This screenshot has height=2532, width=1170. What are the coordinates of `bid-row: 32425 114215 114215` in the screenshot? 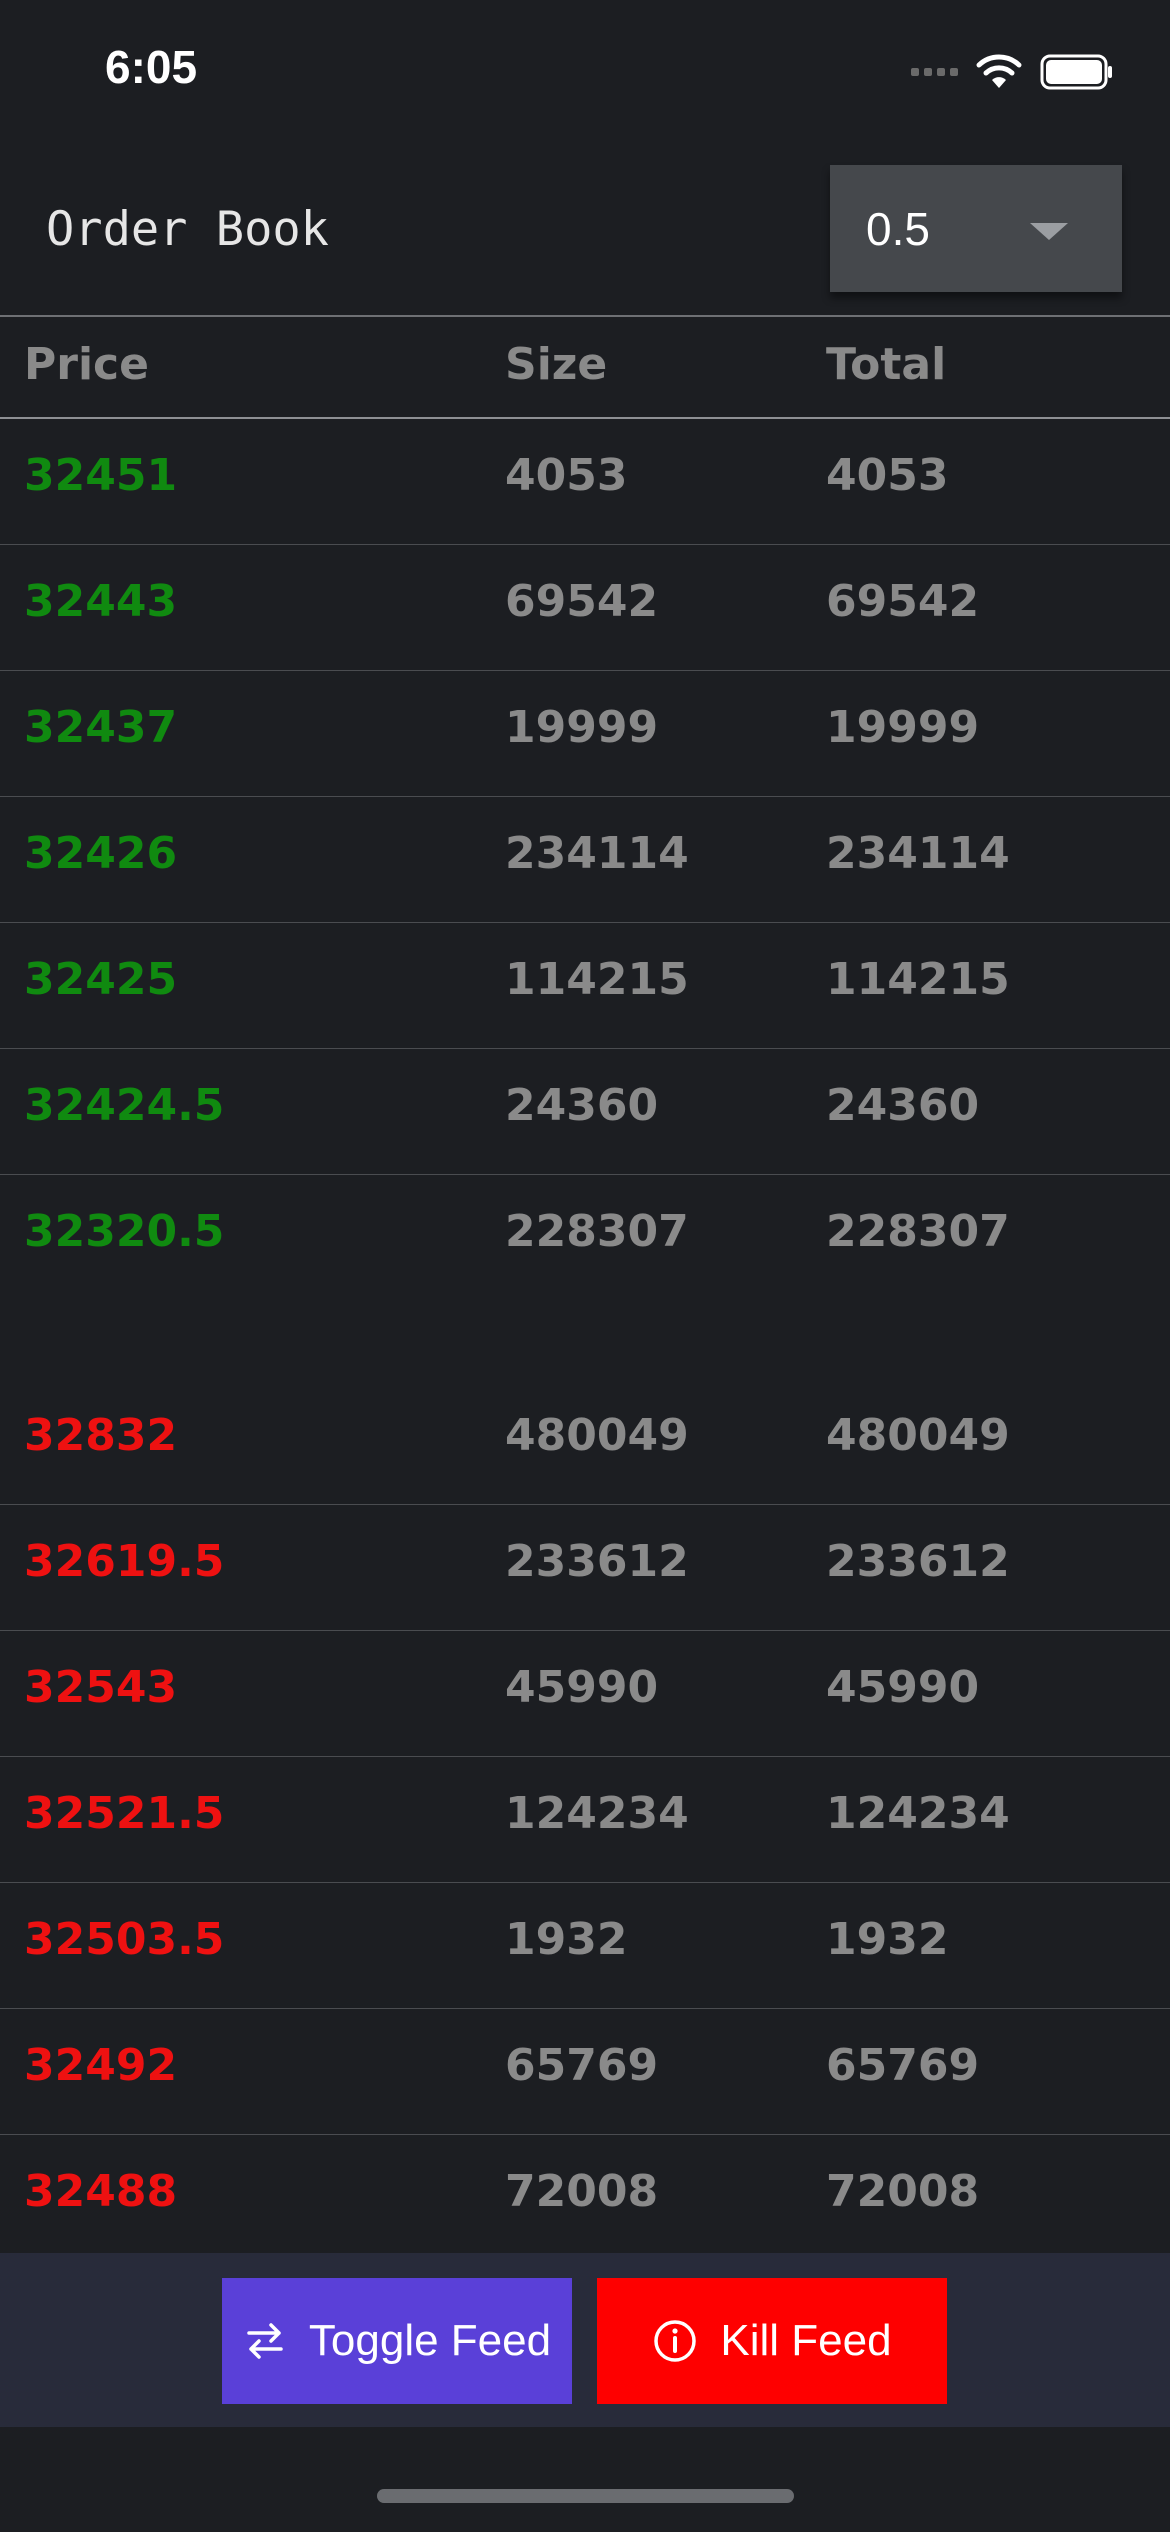 It's located at (585, 986).